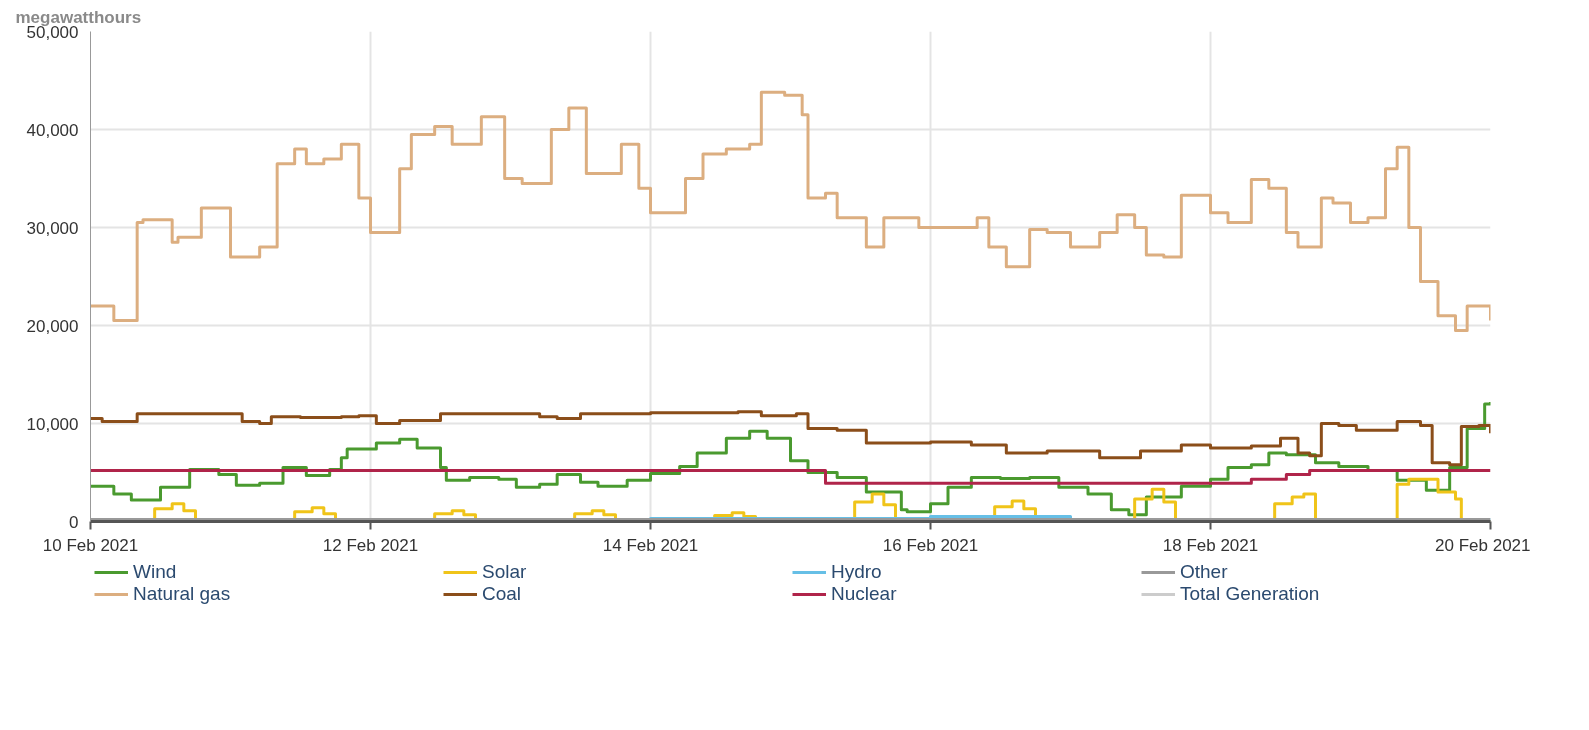 Image resolution: width=1589 pixels, height=730 pixels. What do you see at coordinates (52, 130) in the screenshot?
I see `y-tick-label: 40,000` at bounding box center [52, 130].